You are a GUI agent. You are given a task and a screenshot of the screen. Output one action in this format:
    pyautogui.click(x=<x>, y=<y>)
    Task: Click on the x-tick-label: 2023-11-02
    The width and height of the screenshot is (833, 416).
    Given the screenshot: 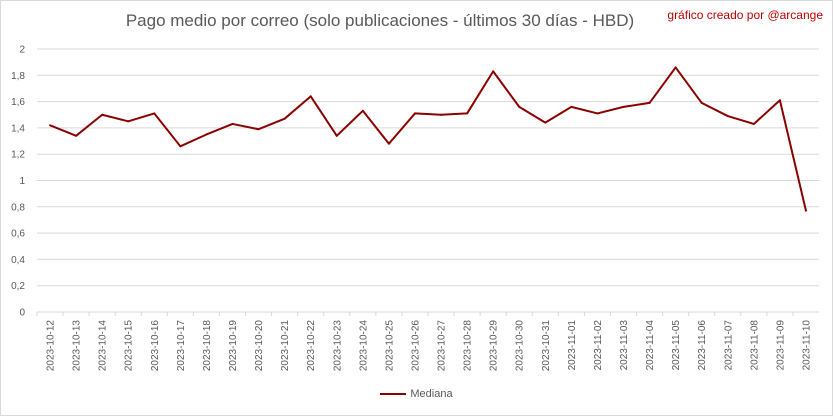 What is the action you would take?
    pyautogui.click(x=598, y=345)
    